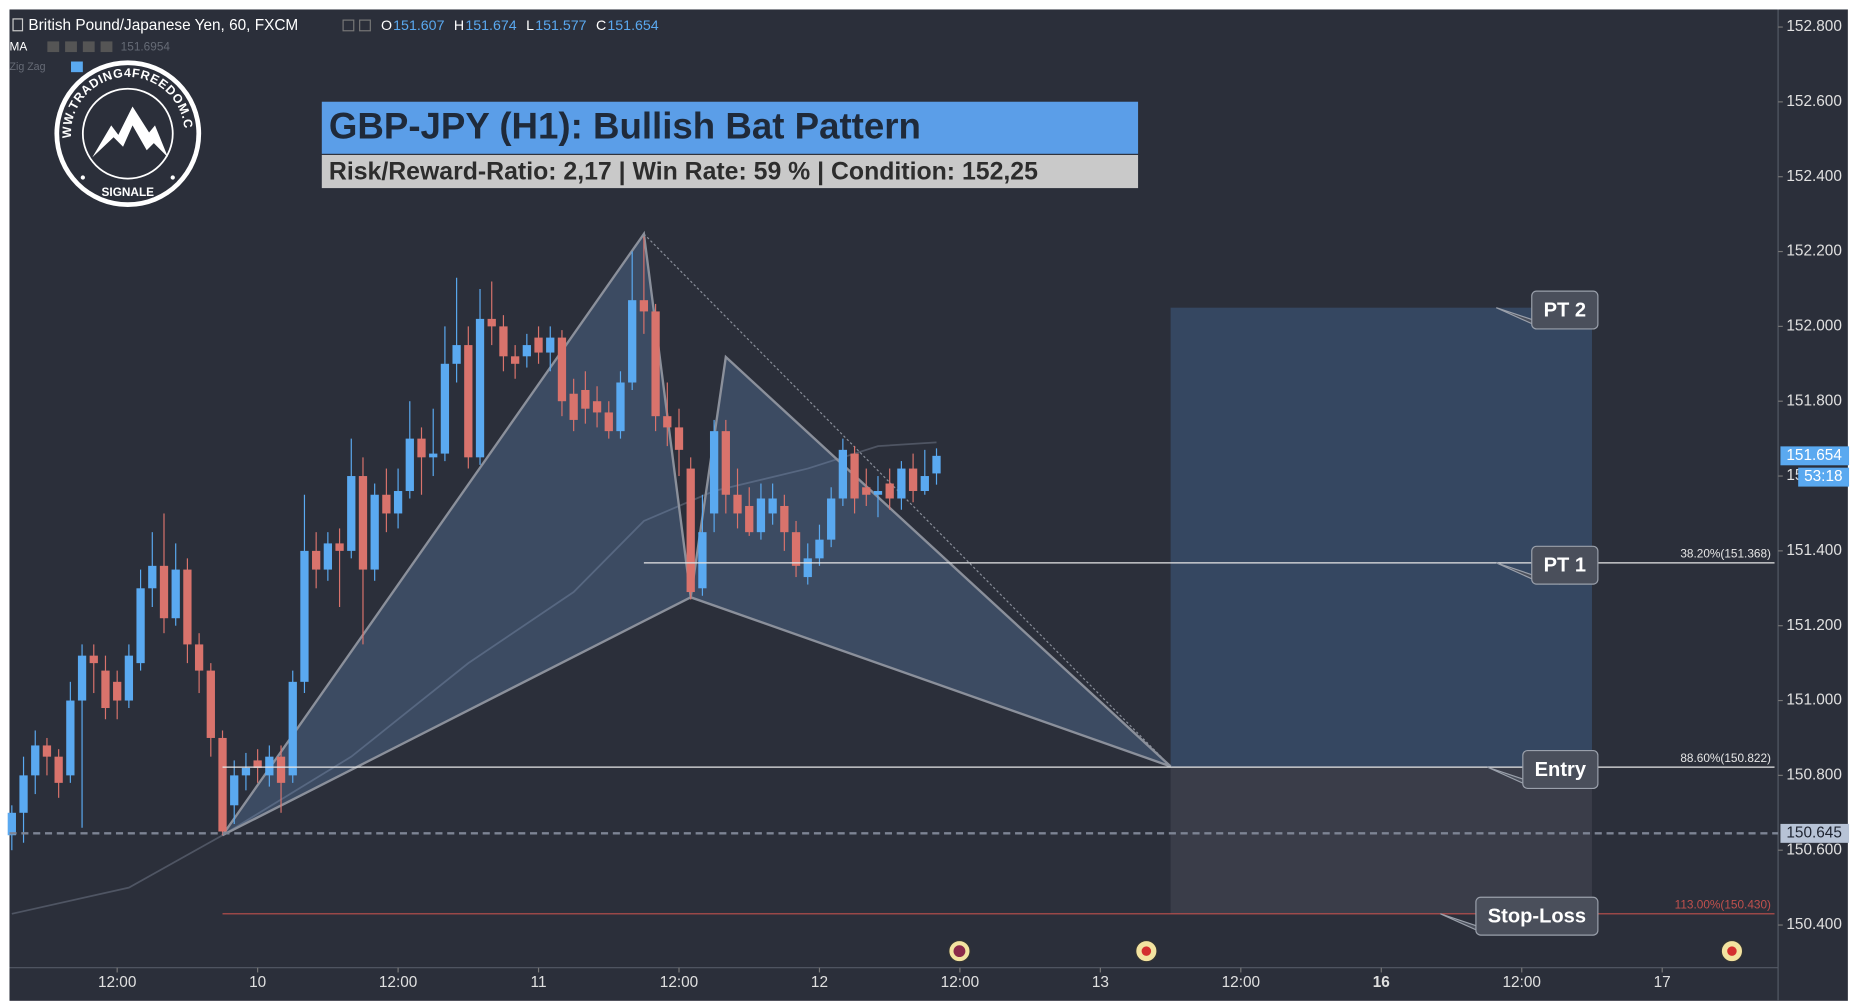 Image resolution: width=1855 pixels, height=1002 pixels. I want to click on ohlc-value: 151.577, so click(560, 26).